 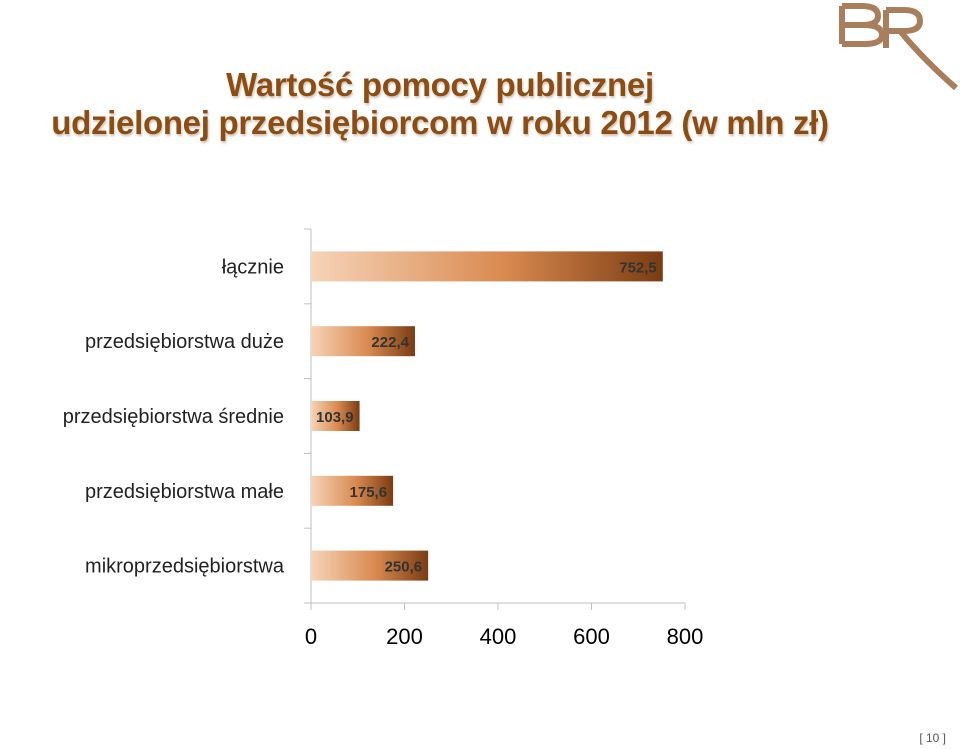 I want to click on x-tick-label: 400, so click(x=498, y=636).